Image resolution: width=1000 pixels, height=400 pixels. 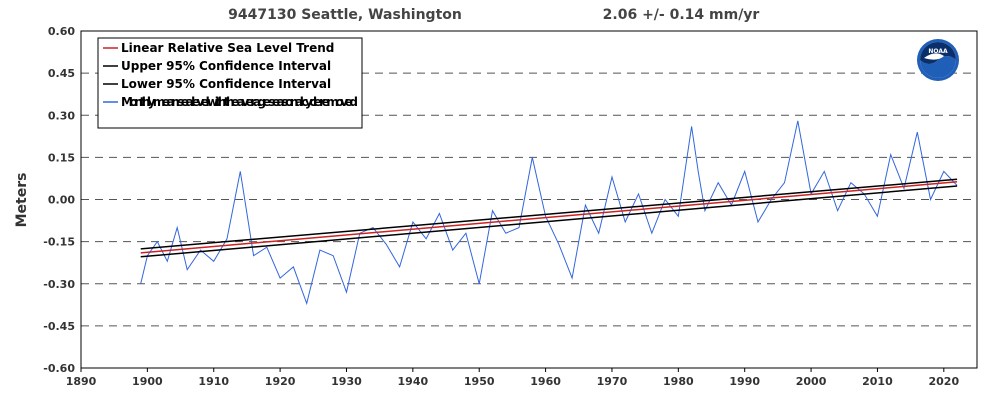 I want to click on x-tick-1960: 1960, so click(x=545, y=381).